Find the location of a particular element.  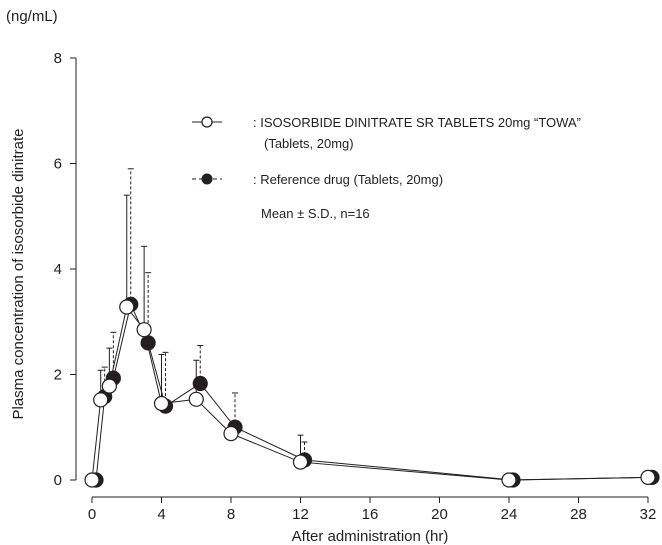

x-tick-label: 28 is located at coordinates (578, 514).